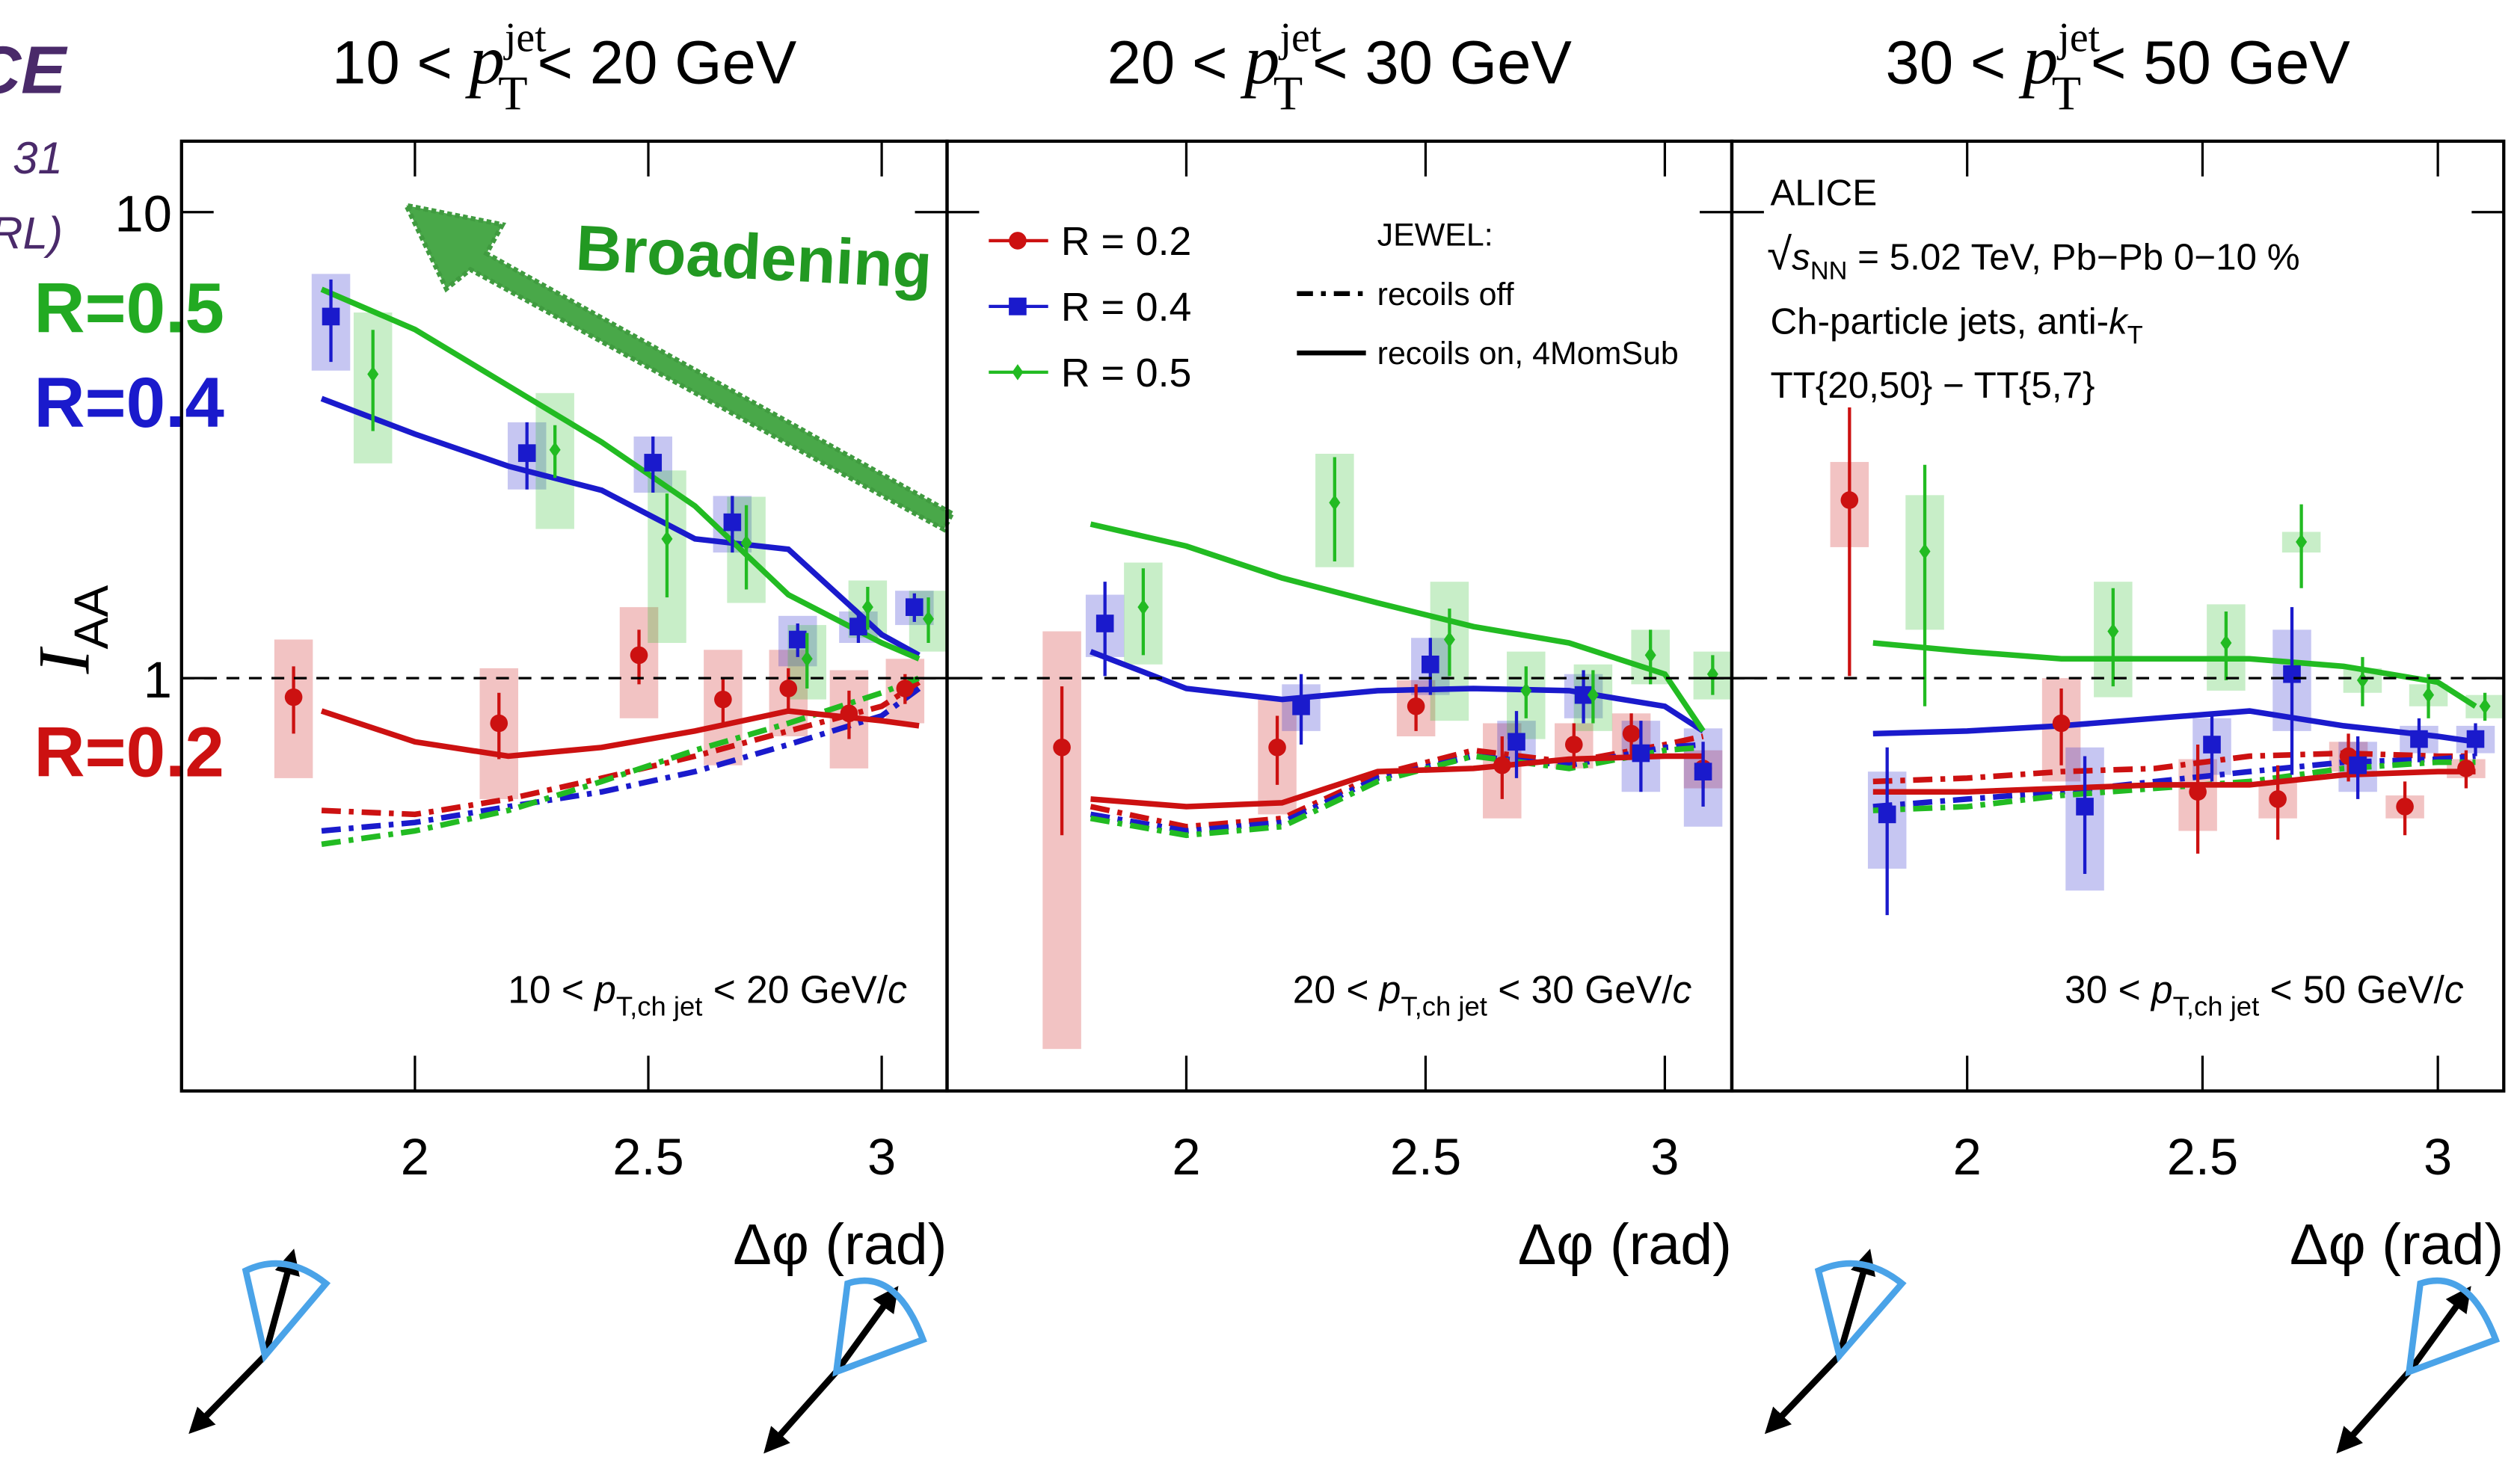  What do you see at coordinates (2033, 258) in the screenshot?
I see `info-text: √sNN = 5.02 TeV, Pb−Pb 0−10 %` at bounding box center [2033, 258].